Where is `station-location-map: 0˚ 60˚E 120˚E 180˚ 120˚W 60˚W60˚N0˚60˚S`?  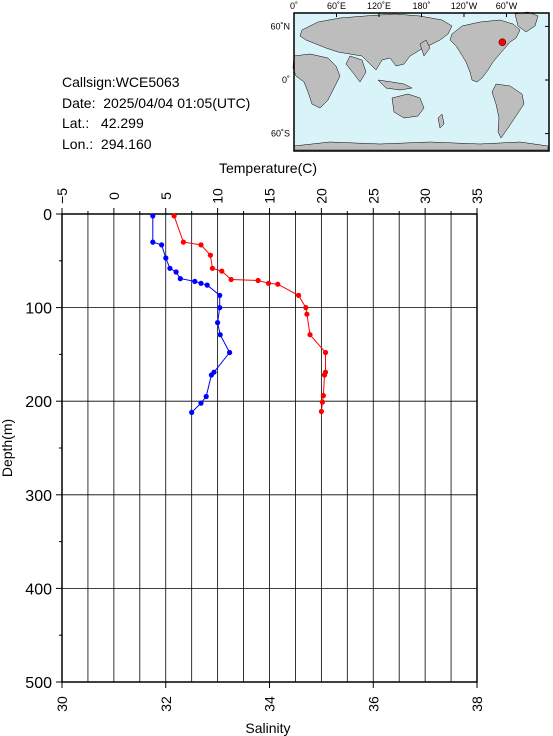 station-location-map: 0˚ 60˚E 120˚E 180˚ 120˚W 60˚W60˚N0˚60˚S is located at coordinates (410, 76).